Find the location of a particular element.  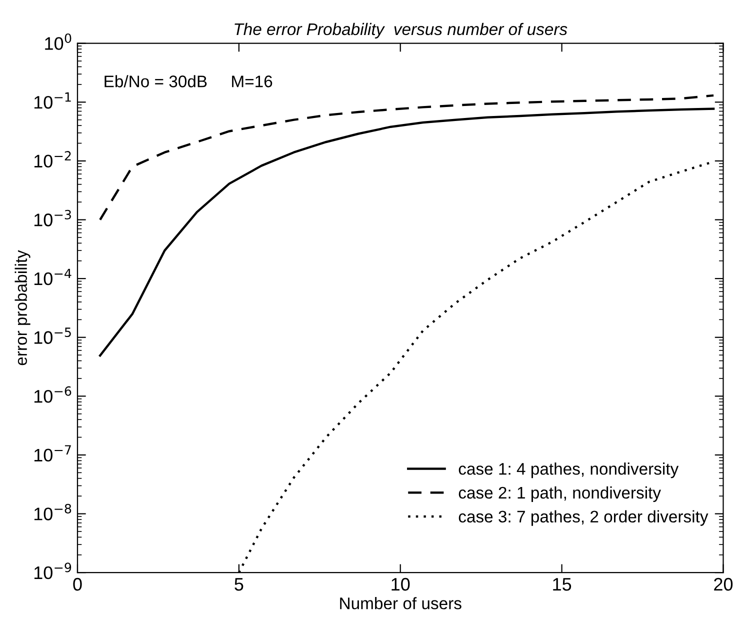

legend-label: case 2: 1 path, nondiversity is located at coordinates (559, 494).